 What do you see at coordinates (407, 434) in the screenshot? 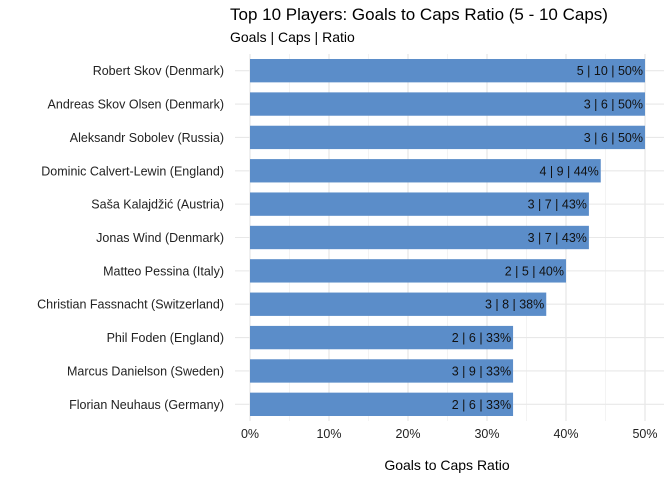
I see `x-tick-label: 20%` at bounding box center [407, 434].